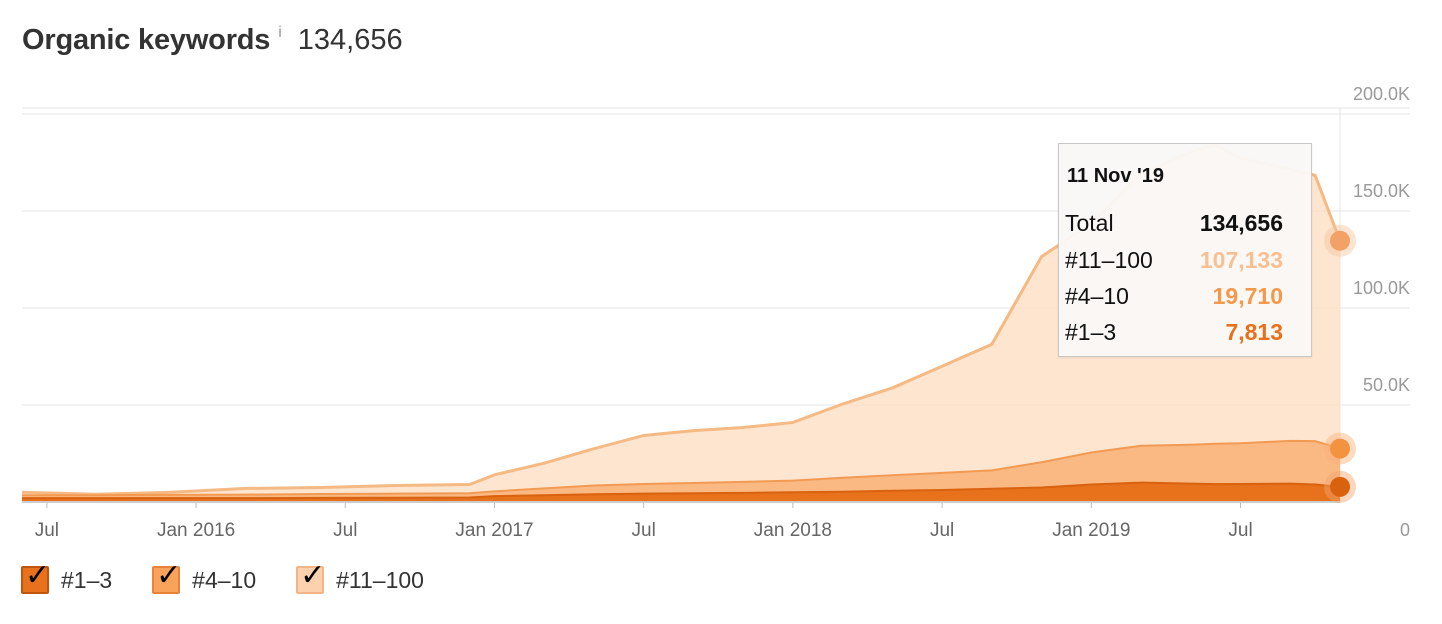  What do you see at coordinates (1254, 332) in the screenshot?
I see `tooltip-value: 7,813` at bounding box center [1254, 332].